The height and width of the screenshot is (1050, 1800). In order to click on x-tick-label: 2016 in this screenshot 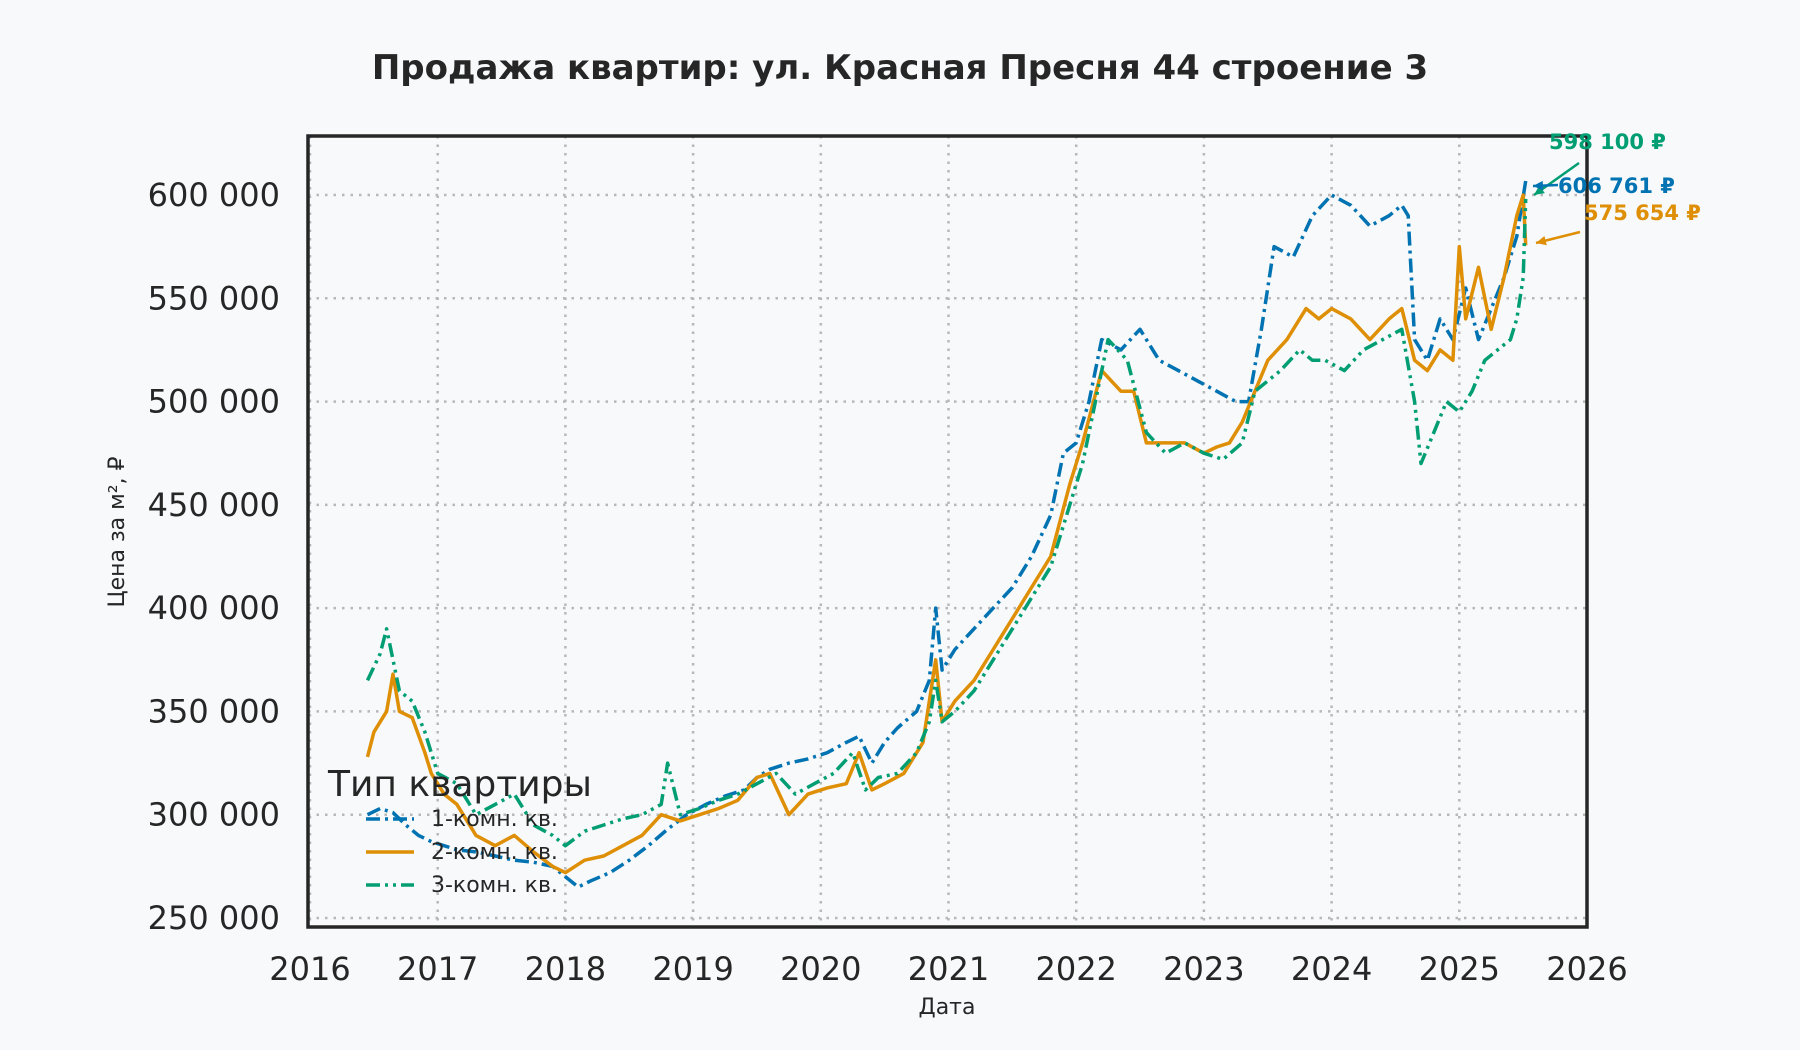, I will do `click(309, 969)`.